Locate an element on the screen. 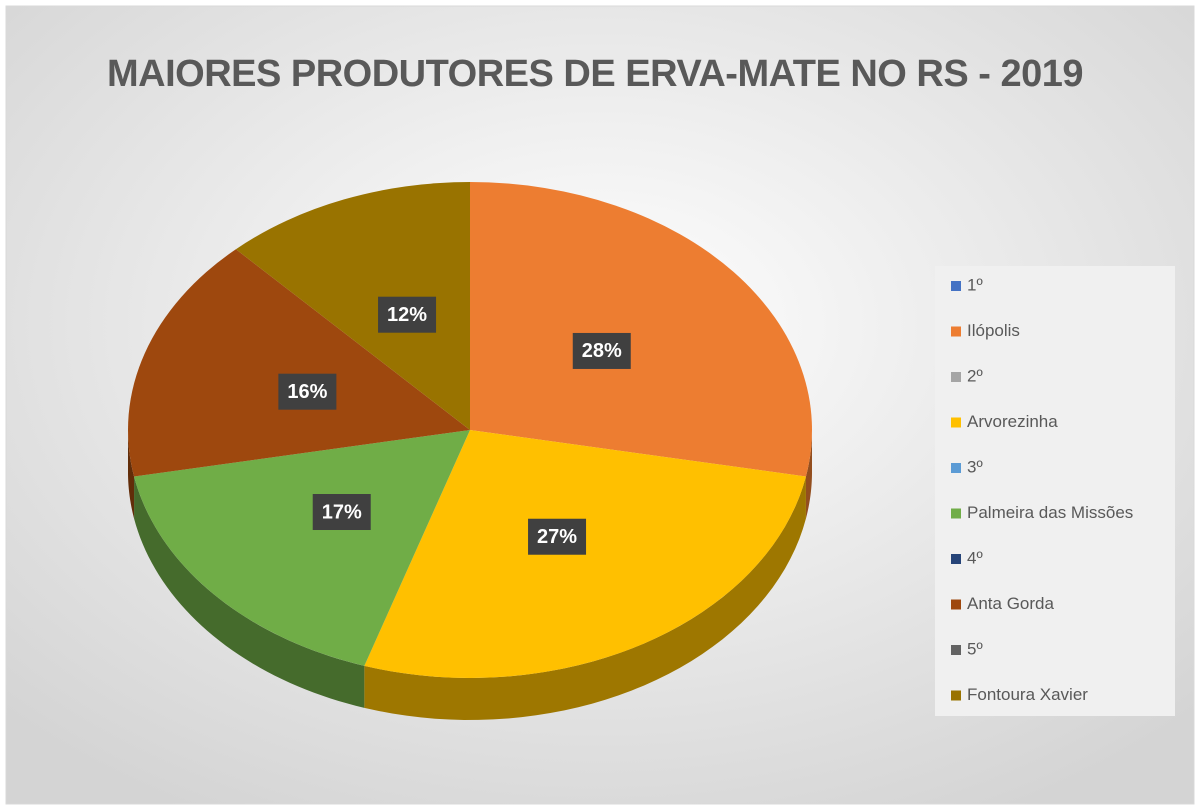  data-label: 12% is located at coordinates (407, 315).